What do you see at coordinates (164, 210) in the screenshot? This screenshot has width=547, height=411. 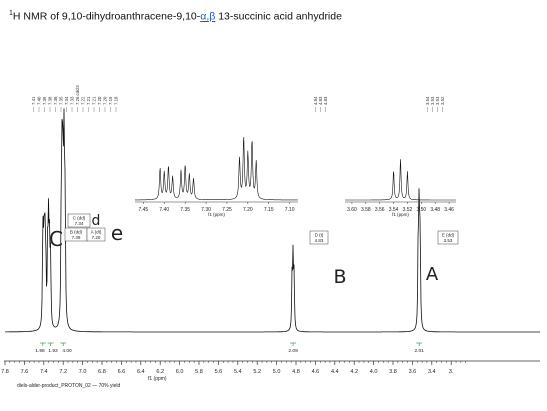 I see `inset-aromatic-tick-label: 7.40` at bounding box center [164, 210].